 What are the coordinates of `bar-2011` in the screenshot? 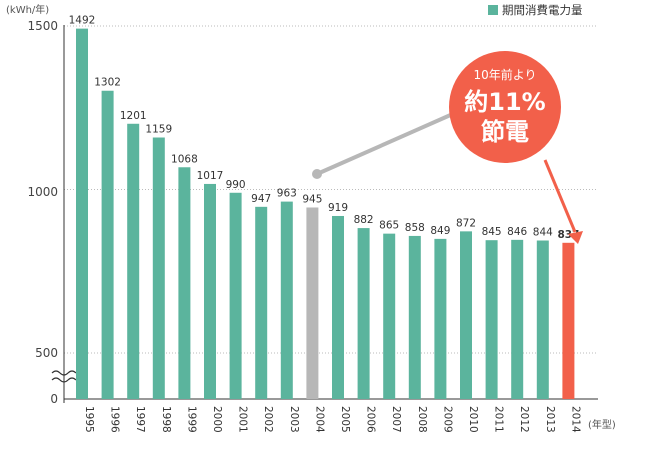 It's located at (491, 319).